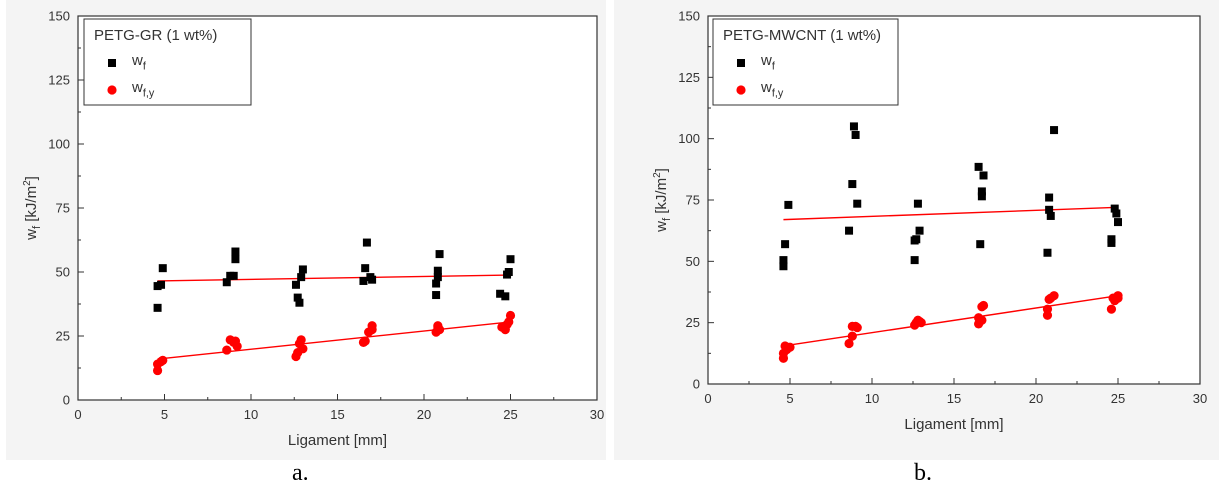  I want to click on panel-caption: a., so click(300, 473).